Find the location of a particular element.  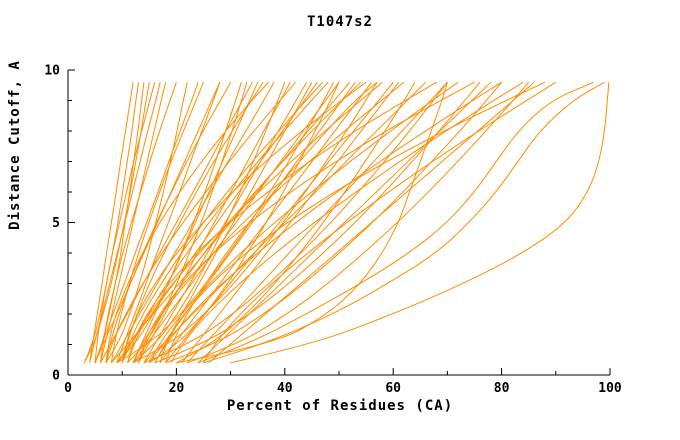

x-tick-label: 80 is located at coordinates (502, 388).